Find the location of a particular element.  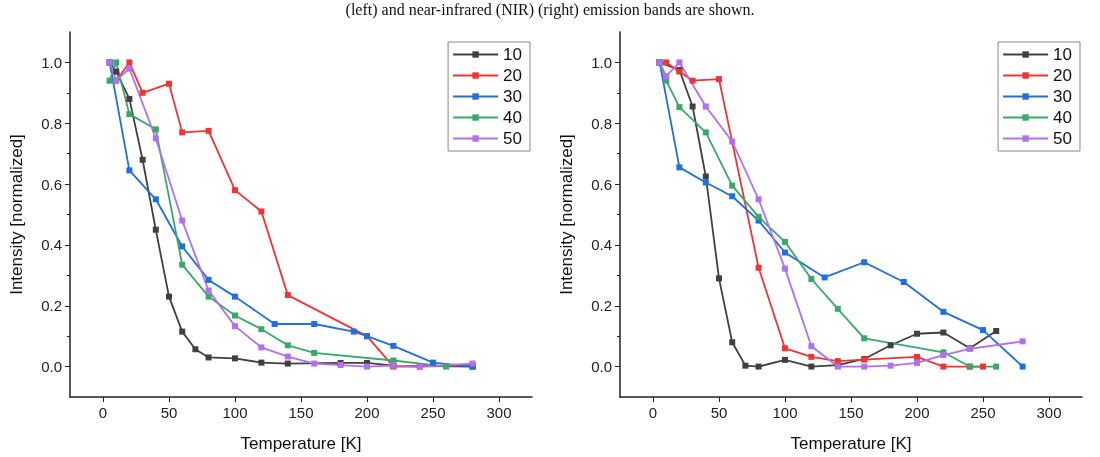

x-tick-label: 100 is located at coordinates (235, 412).